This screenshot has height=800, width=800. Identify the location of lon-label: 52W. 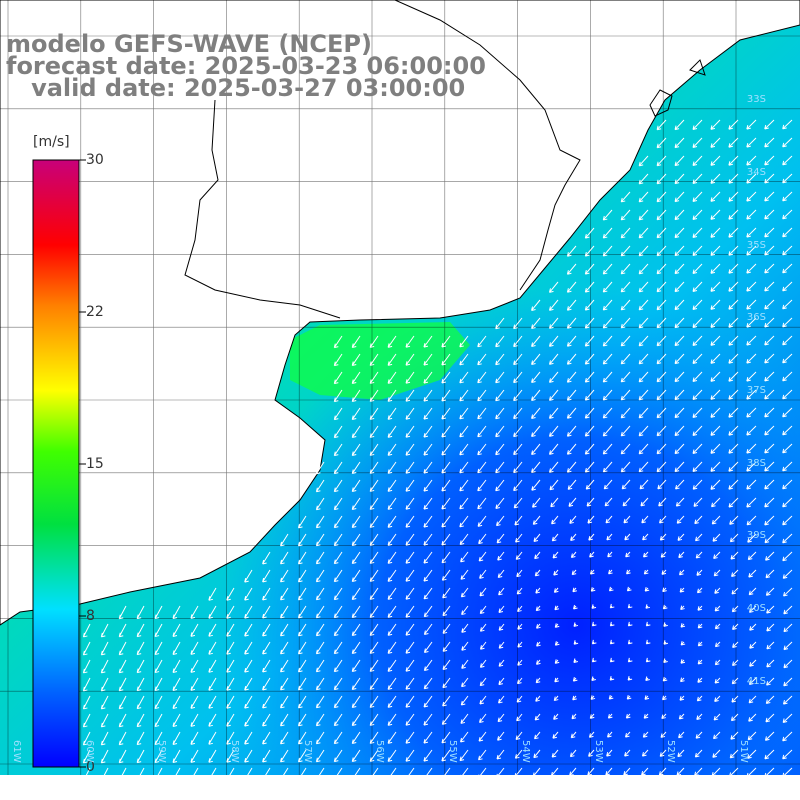
(670, 751).